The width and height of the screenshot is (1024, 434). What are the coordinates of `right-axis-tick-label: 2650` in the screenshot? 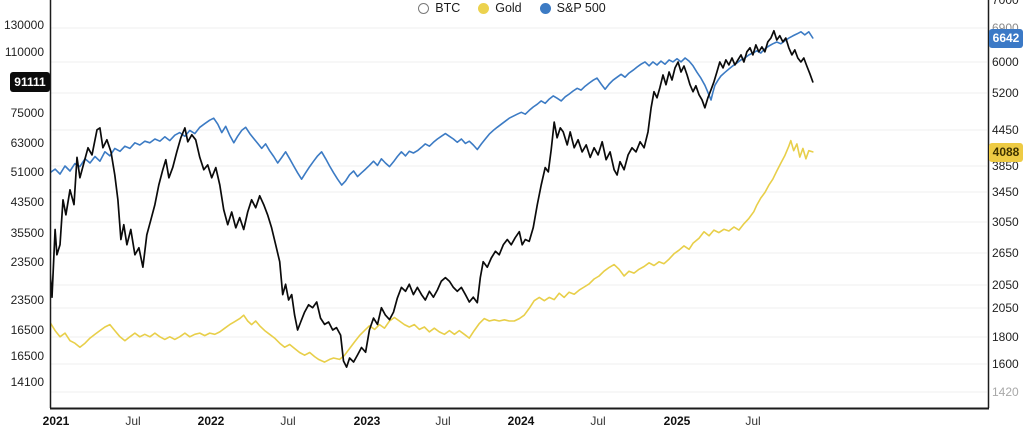 It's located at (1005, 253).